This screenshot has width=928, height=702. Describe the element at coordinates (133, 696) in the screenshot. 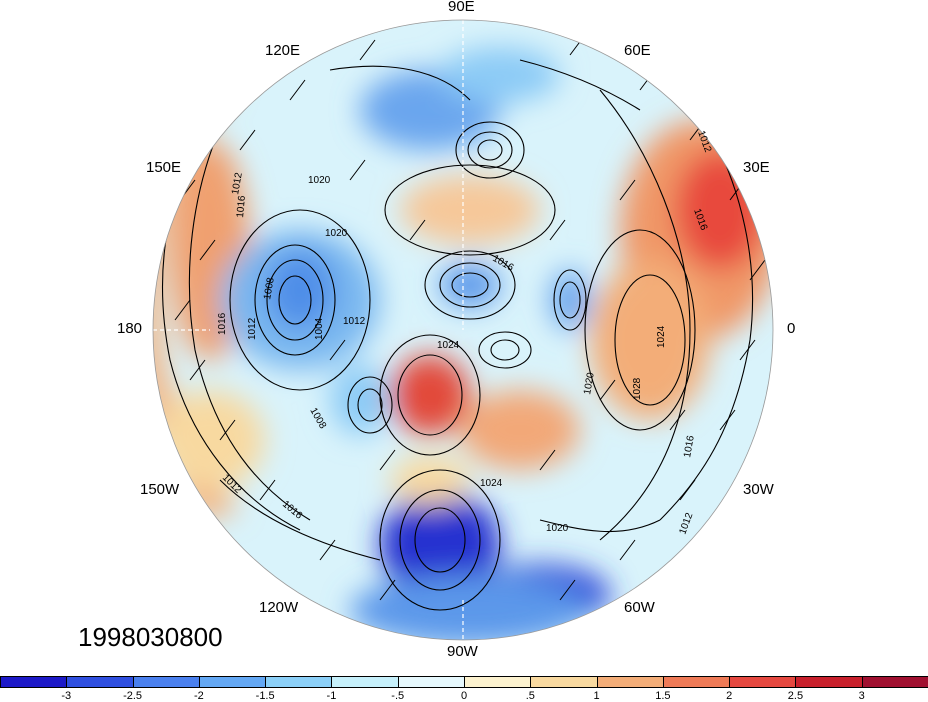

I see `colorbar-tick-label: -2.5` at that location.